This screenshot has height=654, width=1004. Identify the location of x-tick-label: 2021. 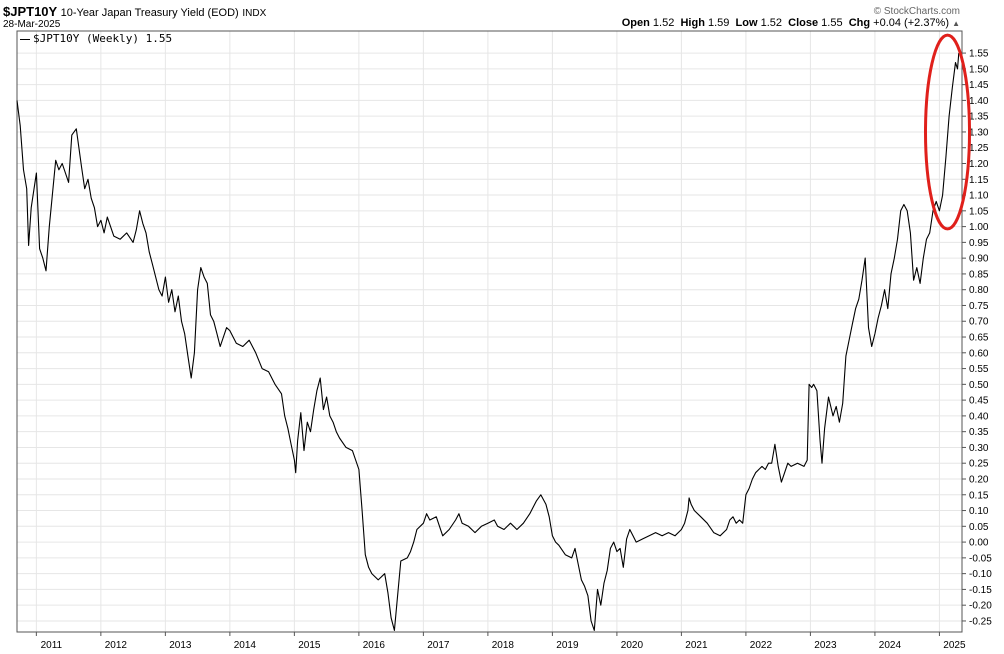
(696, 645).